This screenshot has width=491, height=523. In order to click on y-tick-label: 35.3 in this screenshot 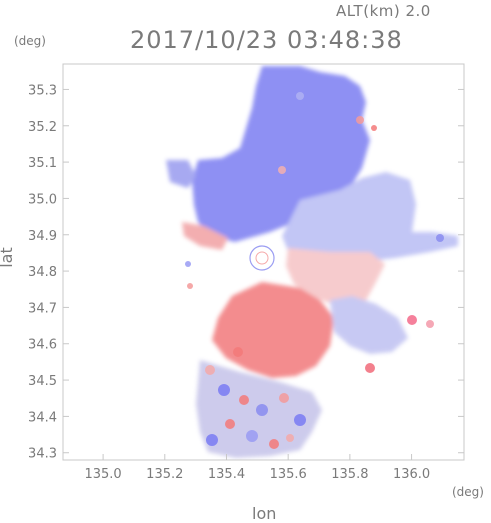, I will do `click(42, 90)`.